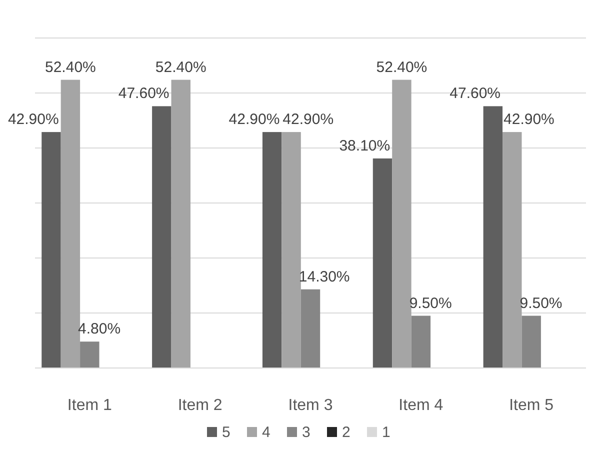 The image size is (606, 472). Describe the element at coordinates (386, 432) in the screenshot. I see `legend-label: 1` at that location.